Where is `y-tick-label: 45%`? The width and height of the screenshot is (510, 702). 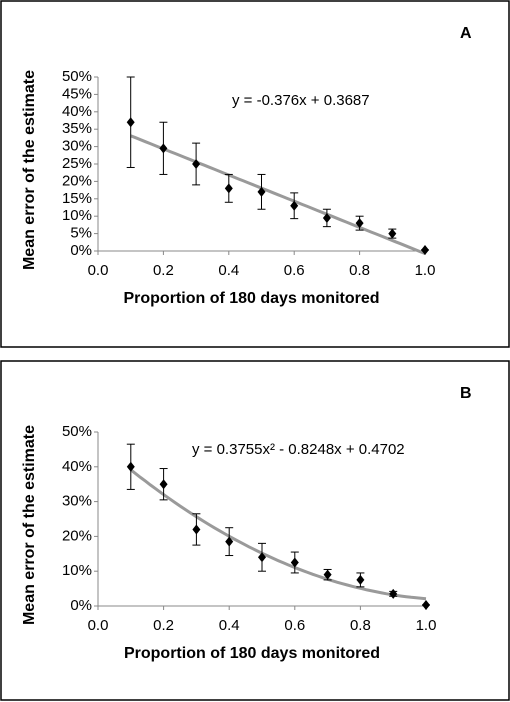 y-tick-label: 45% is located at coordinates (77, 93).